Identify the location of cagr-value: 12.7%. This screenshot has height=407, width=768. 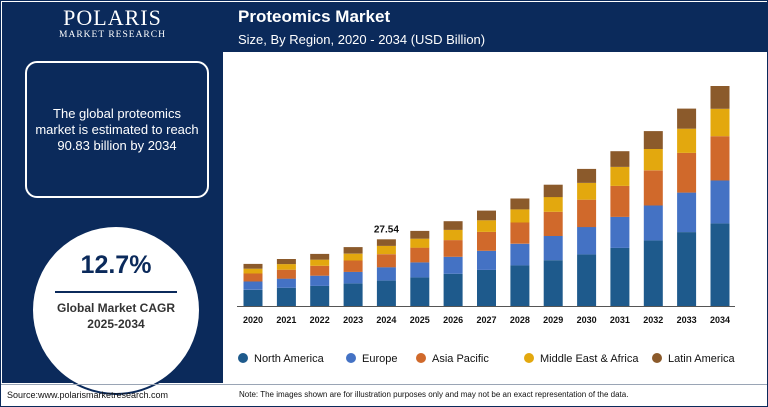
(116, 265).